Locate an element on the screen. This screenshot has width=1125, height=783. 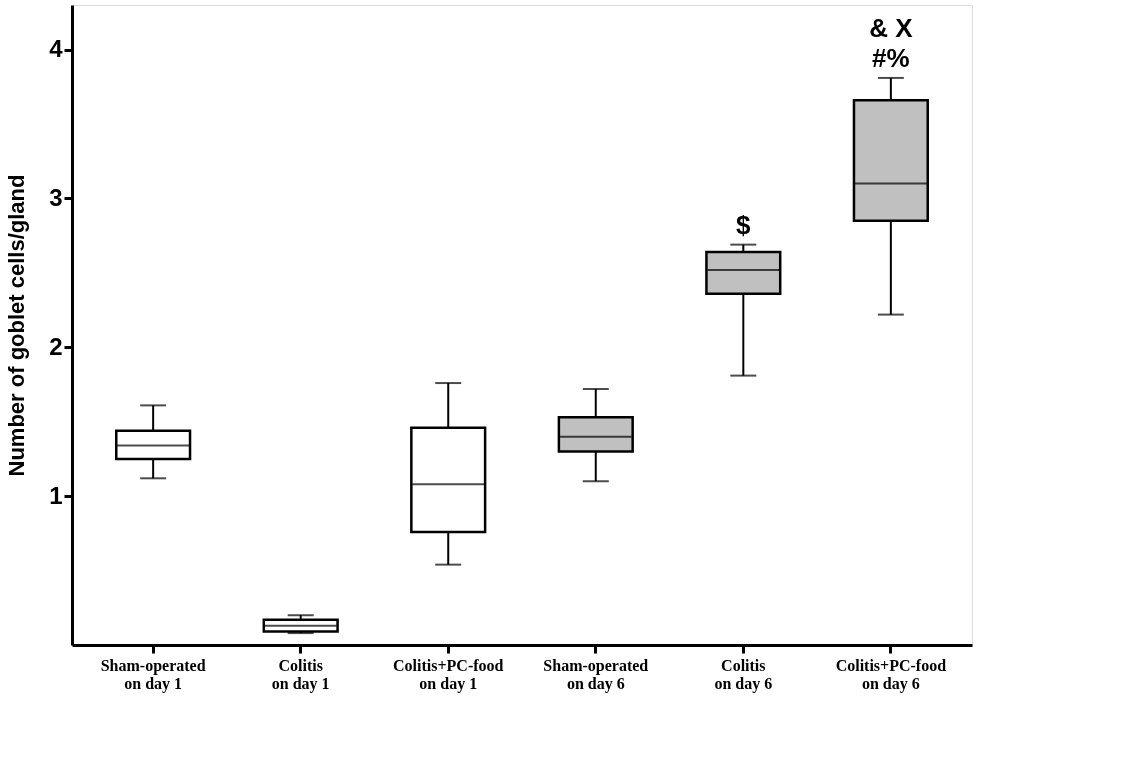
x-tick-label: Colitis on day 1 is located at coordinates (300, 674).